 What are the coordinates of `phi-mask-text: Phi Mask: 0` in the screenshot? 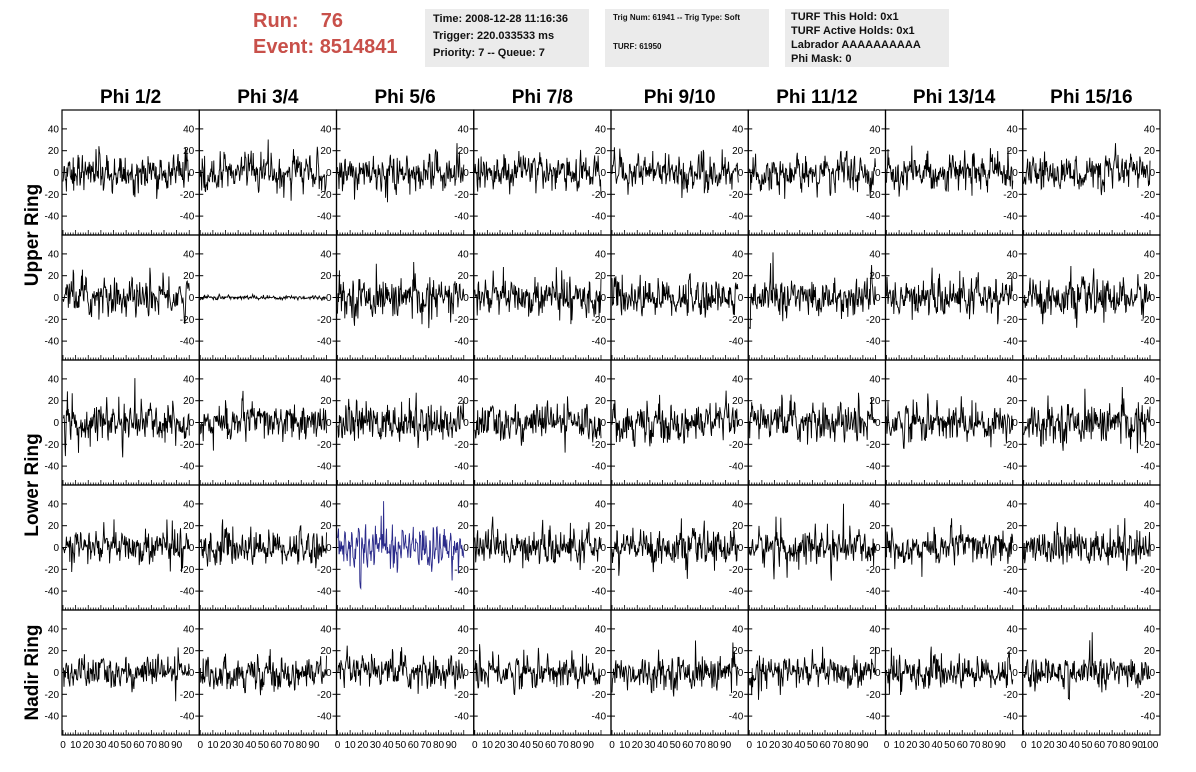 It's located at (821, 59).